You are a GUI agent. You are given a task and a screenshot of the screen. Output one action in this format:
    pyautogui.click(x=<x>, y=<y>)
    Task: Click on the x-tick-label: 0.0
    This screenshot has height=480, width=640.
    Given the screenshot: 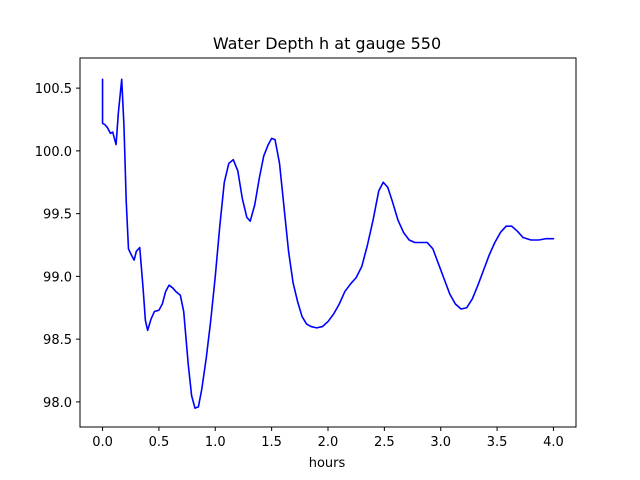 What is the action you would take?
    pyautogui.click(x=102, y=442)
    